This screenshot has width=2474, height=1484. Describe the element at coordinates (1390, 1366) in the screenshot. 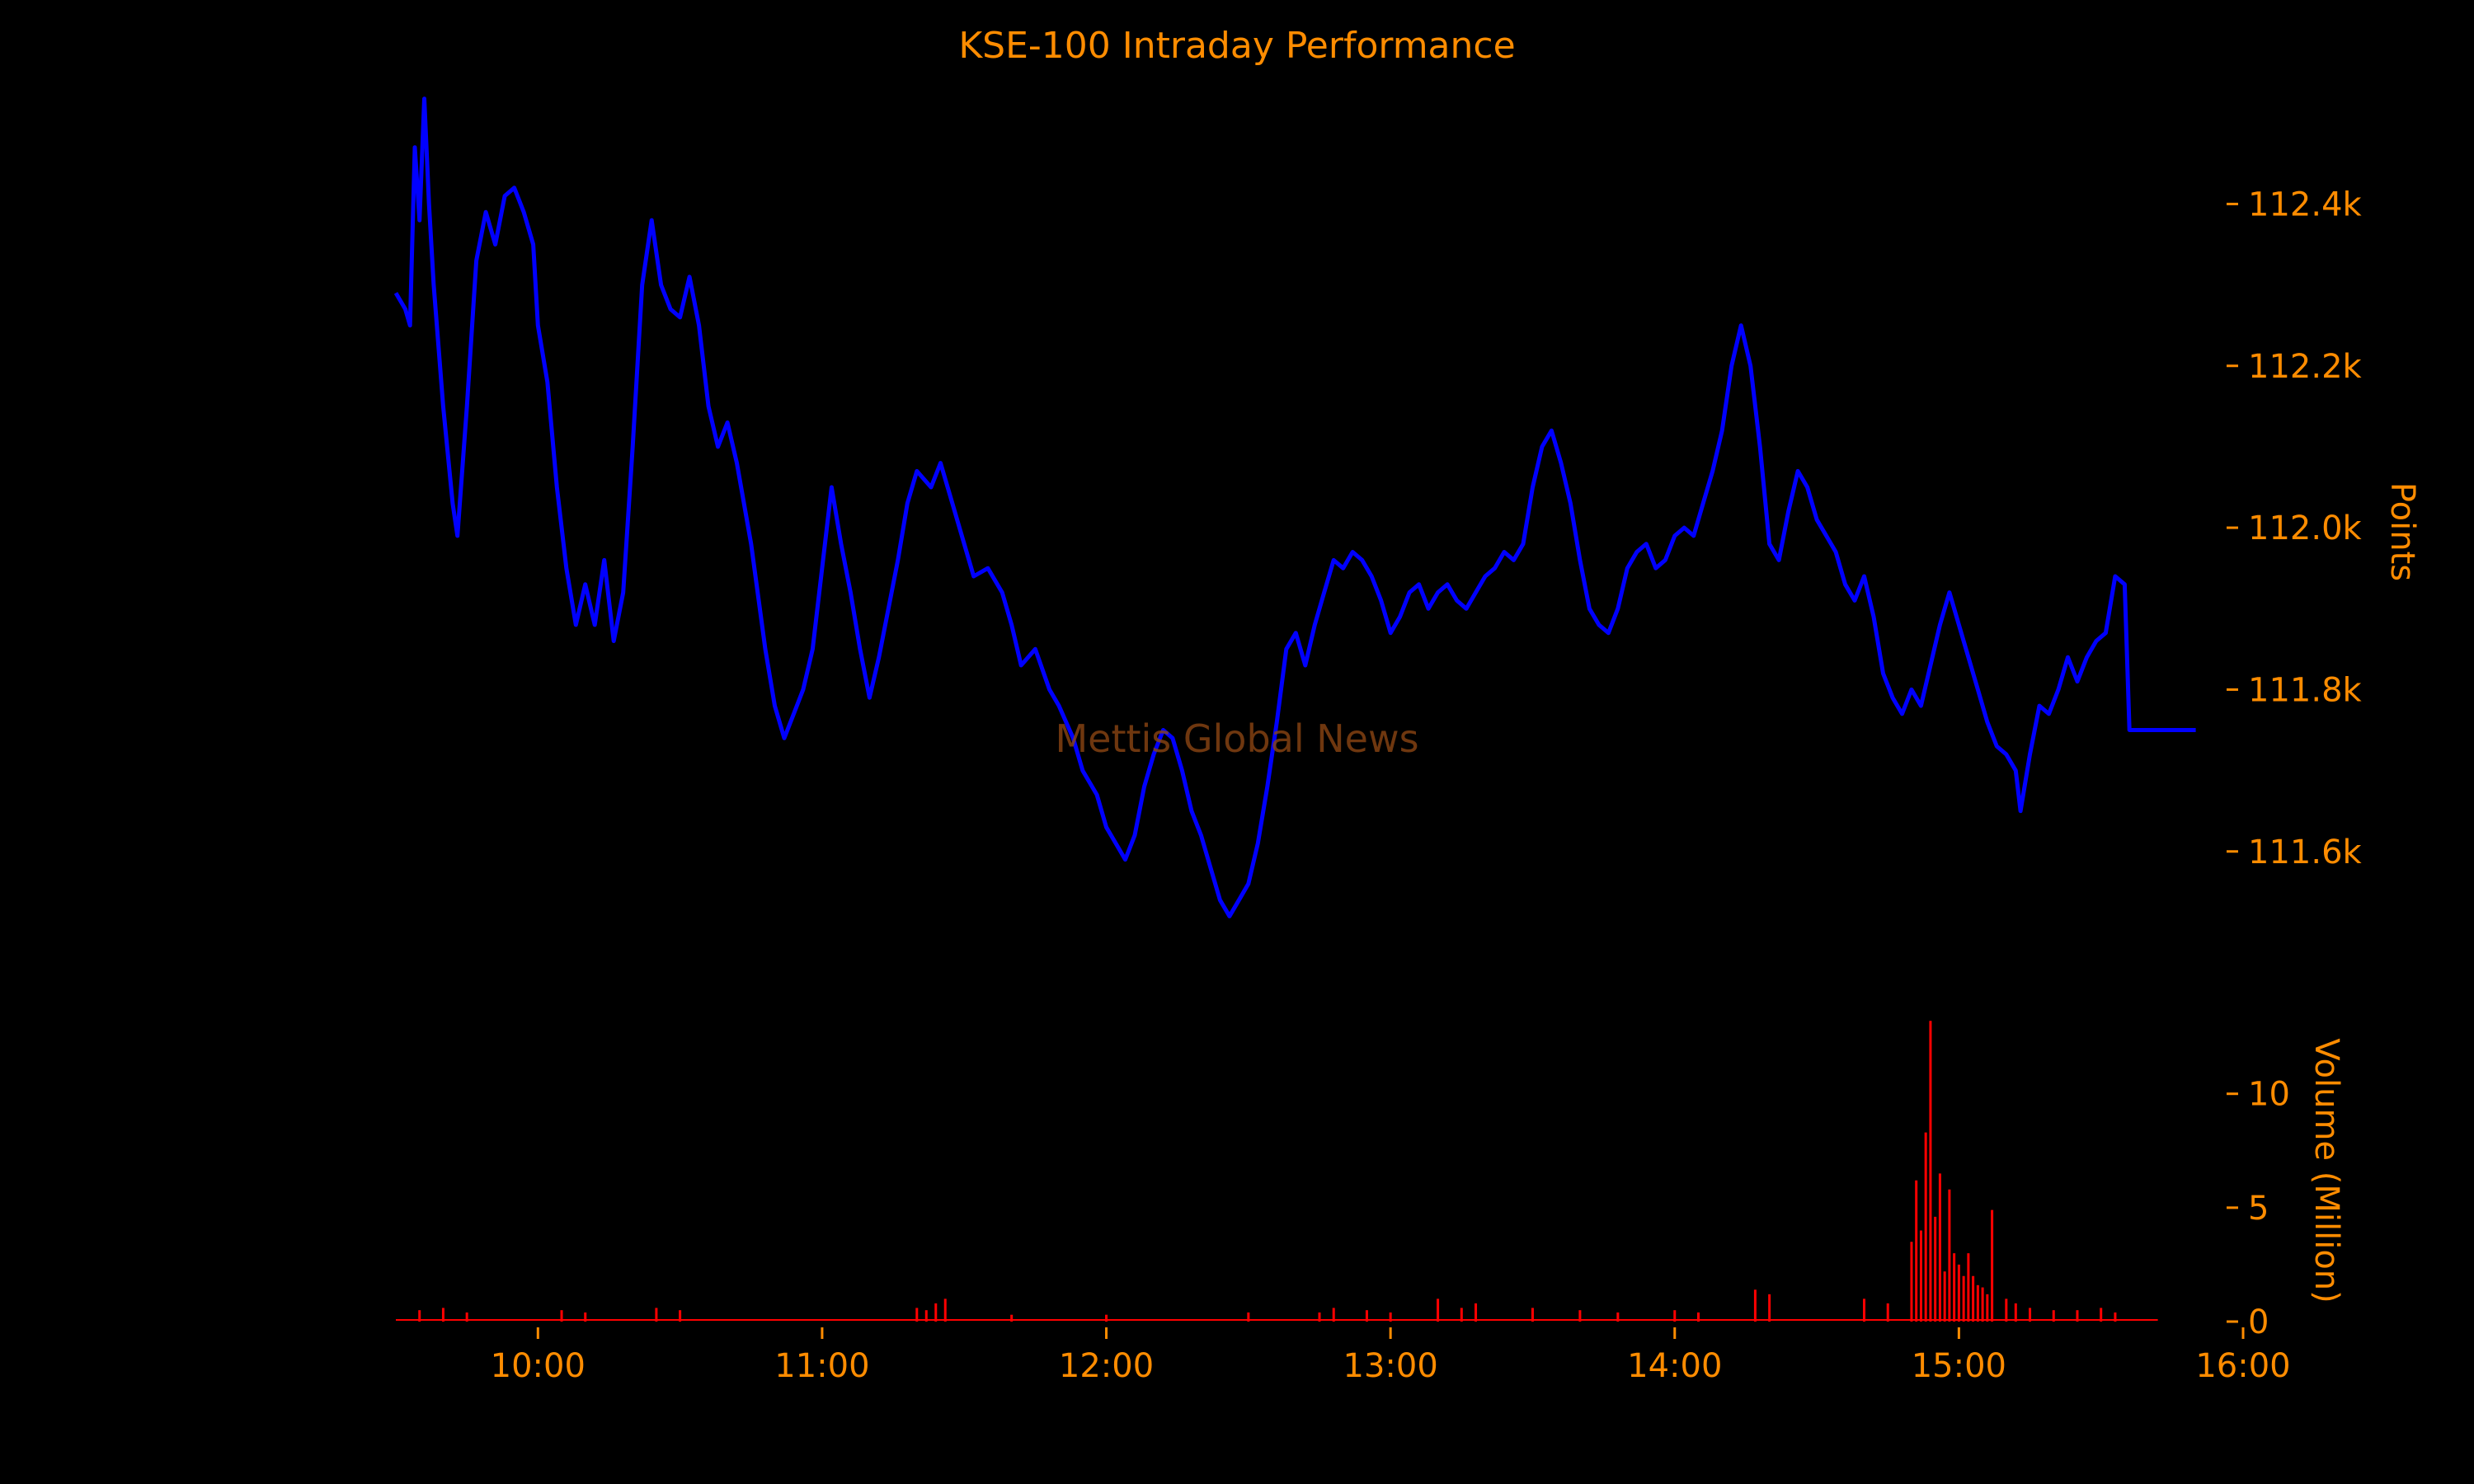

I see `x-tick-label: 13:00` at that location.